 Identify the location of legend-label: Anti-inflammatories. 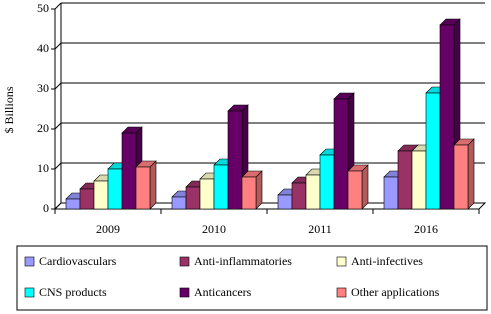
(243, 261).